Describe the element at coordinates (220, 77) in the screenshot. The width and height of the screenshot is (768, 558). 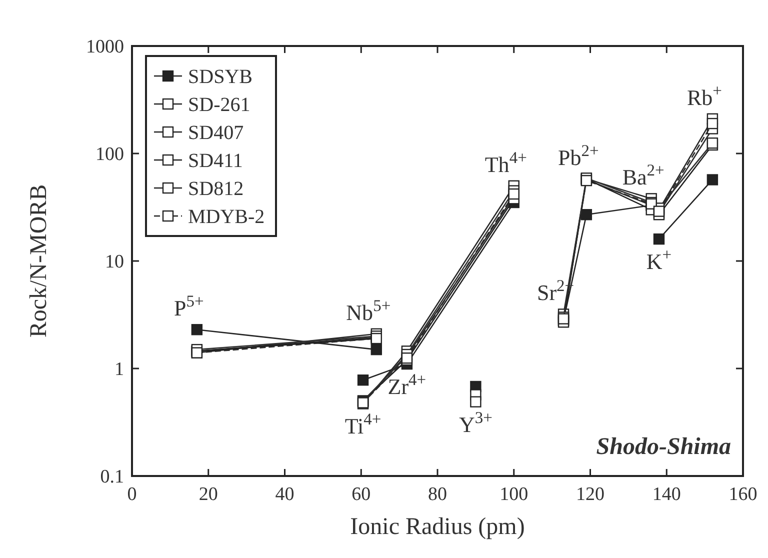
I see `legend-label: SDSYB` at that location.